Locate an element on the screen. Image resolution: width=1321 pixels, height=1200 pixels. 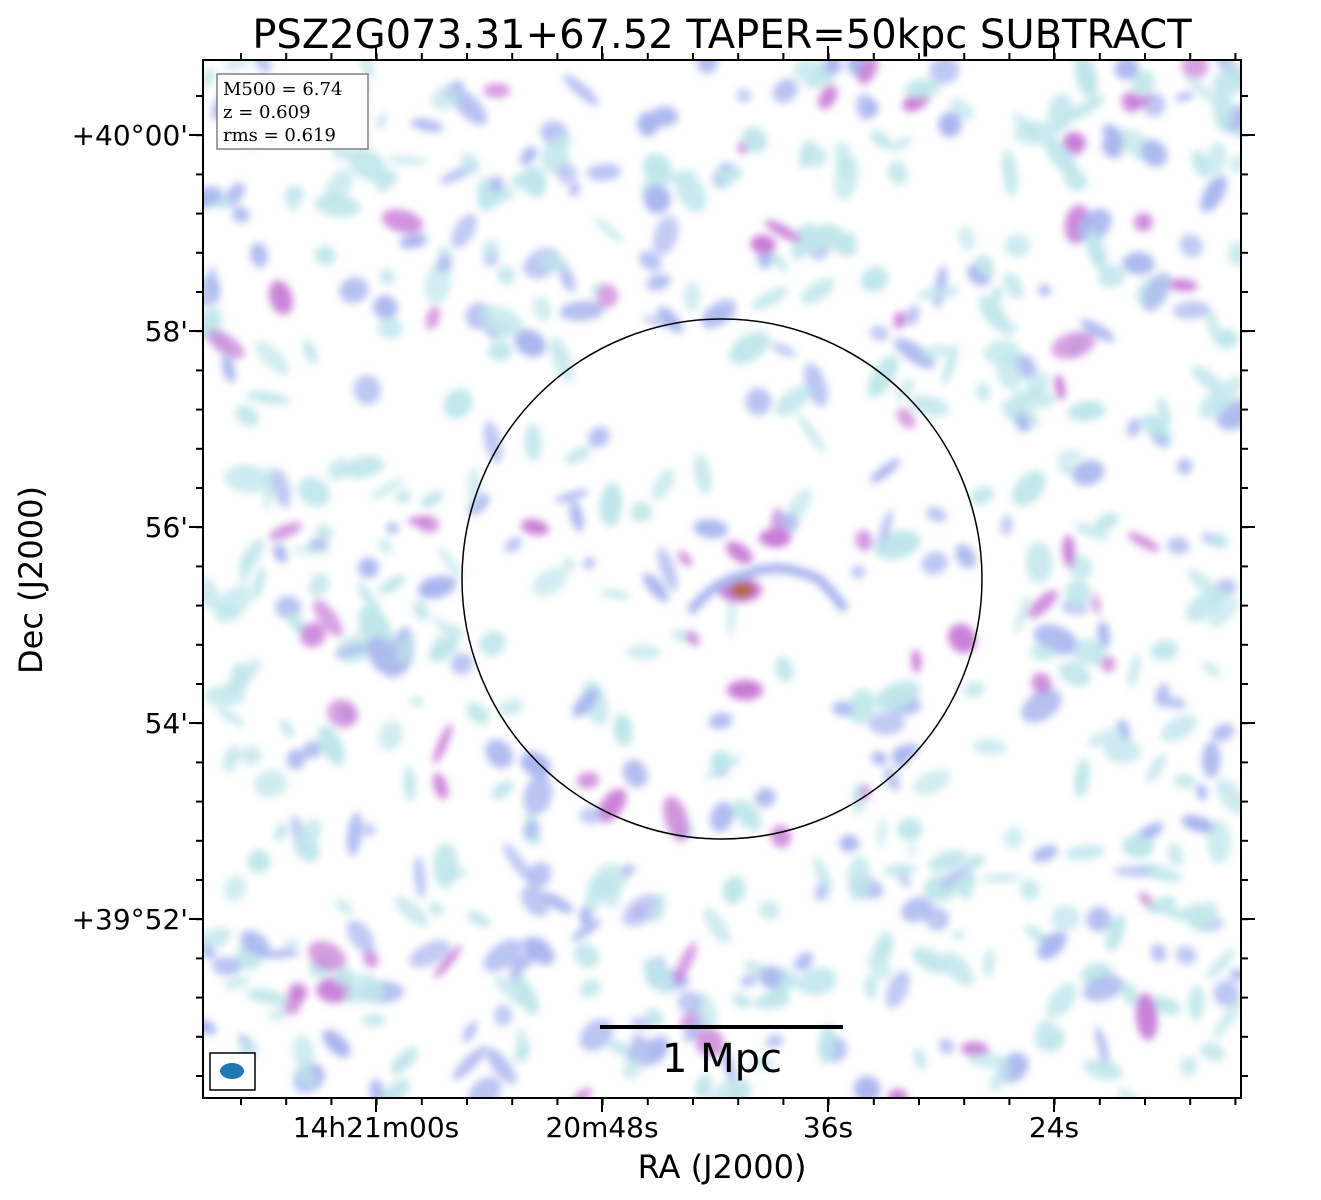
central-source is located at coordinates (768, 614).